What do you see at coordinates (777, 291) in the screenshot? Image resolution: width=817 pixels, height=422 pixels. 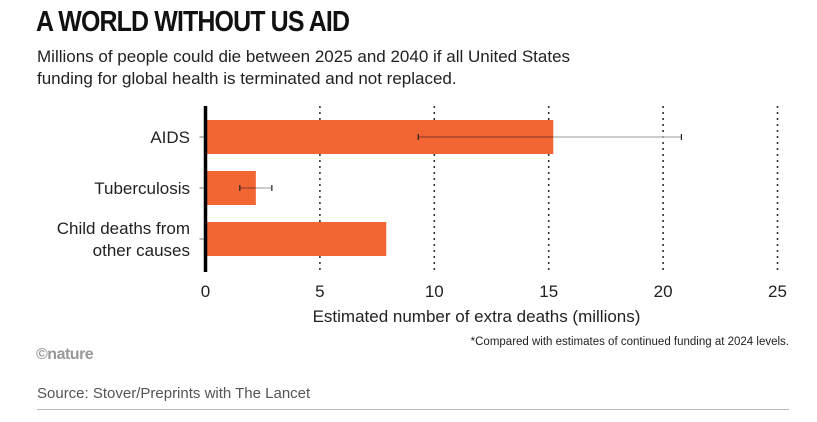 I see `x-tick-label: 25` at bounding box center [777, 291].